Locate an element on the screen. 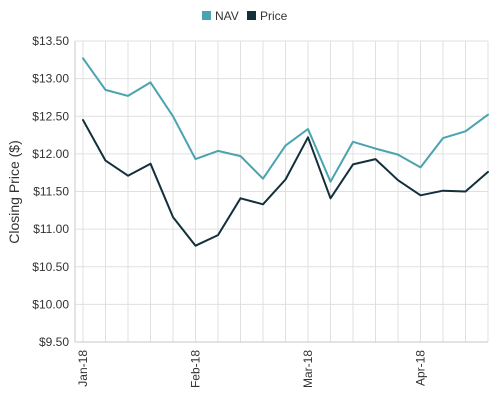 The image size is (497, 405). y-tick-label: $13.00 is located at coordinates (50, 79).